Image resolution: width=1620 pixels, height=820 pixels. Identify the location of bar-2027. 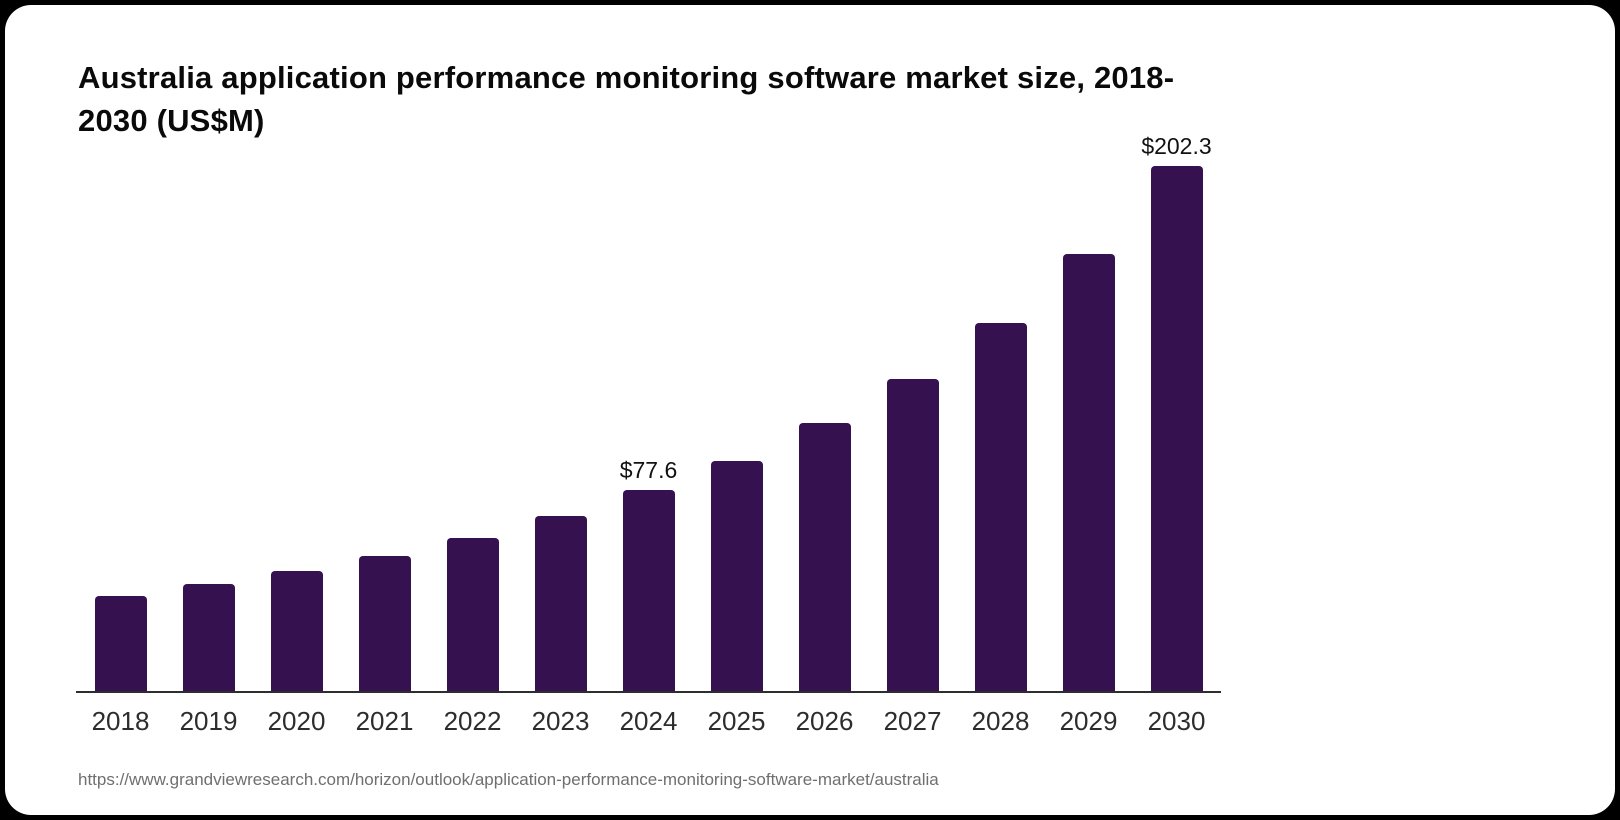
(912, 535).